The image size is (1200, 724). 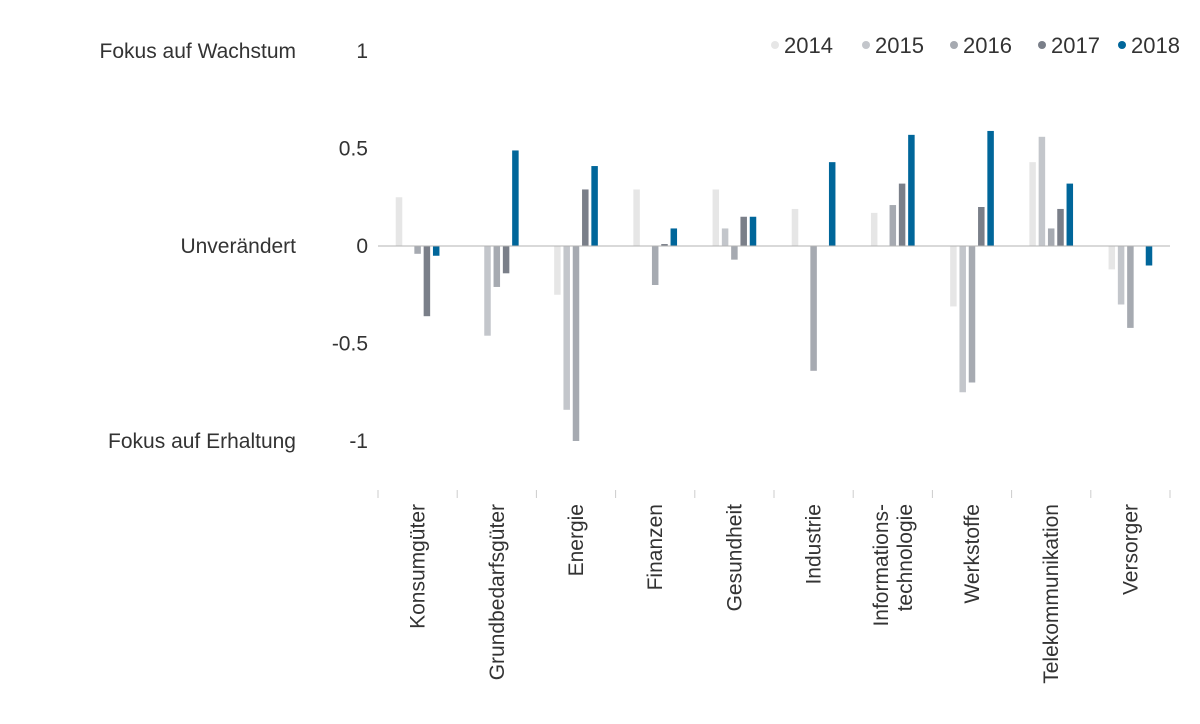 I want to click on legend-label-2017: 2017, so click(x=1075, y=45).